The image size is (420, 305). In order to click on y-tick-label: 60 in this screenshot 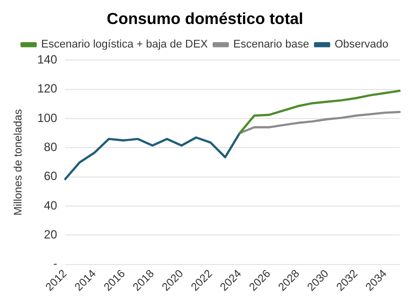, I will do `click(51, 176)`.